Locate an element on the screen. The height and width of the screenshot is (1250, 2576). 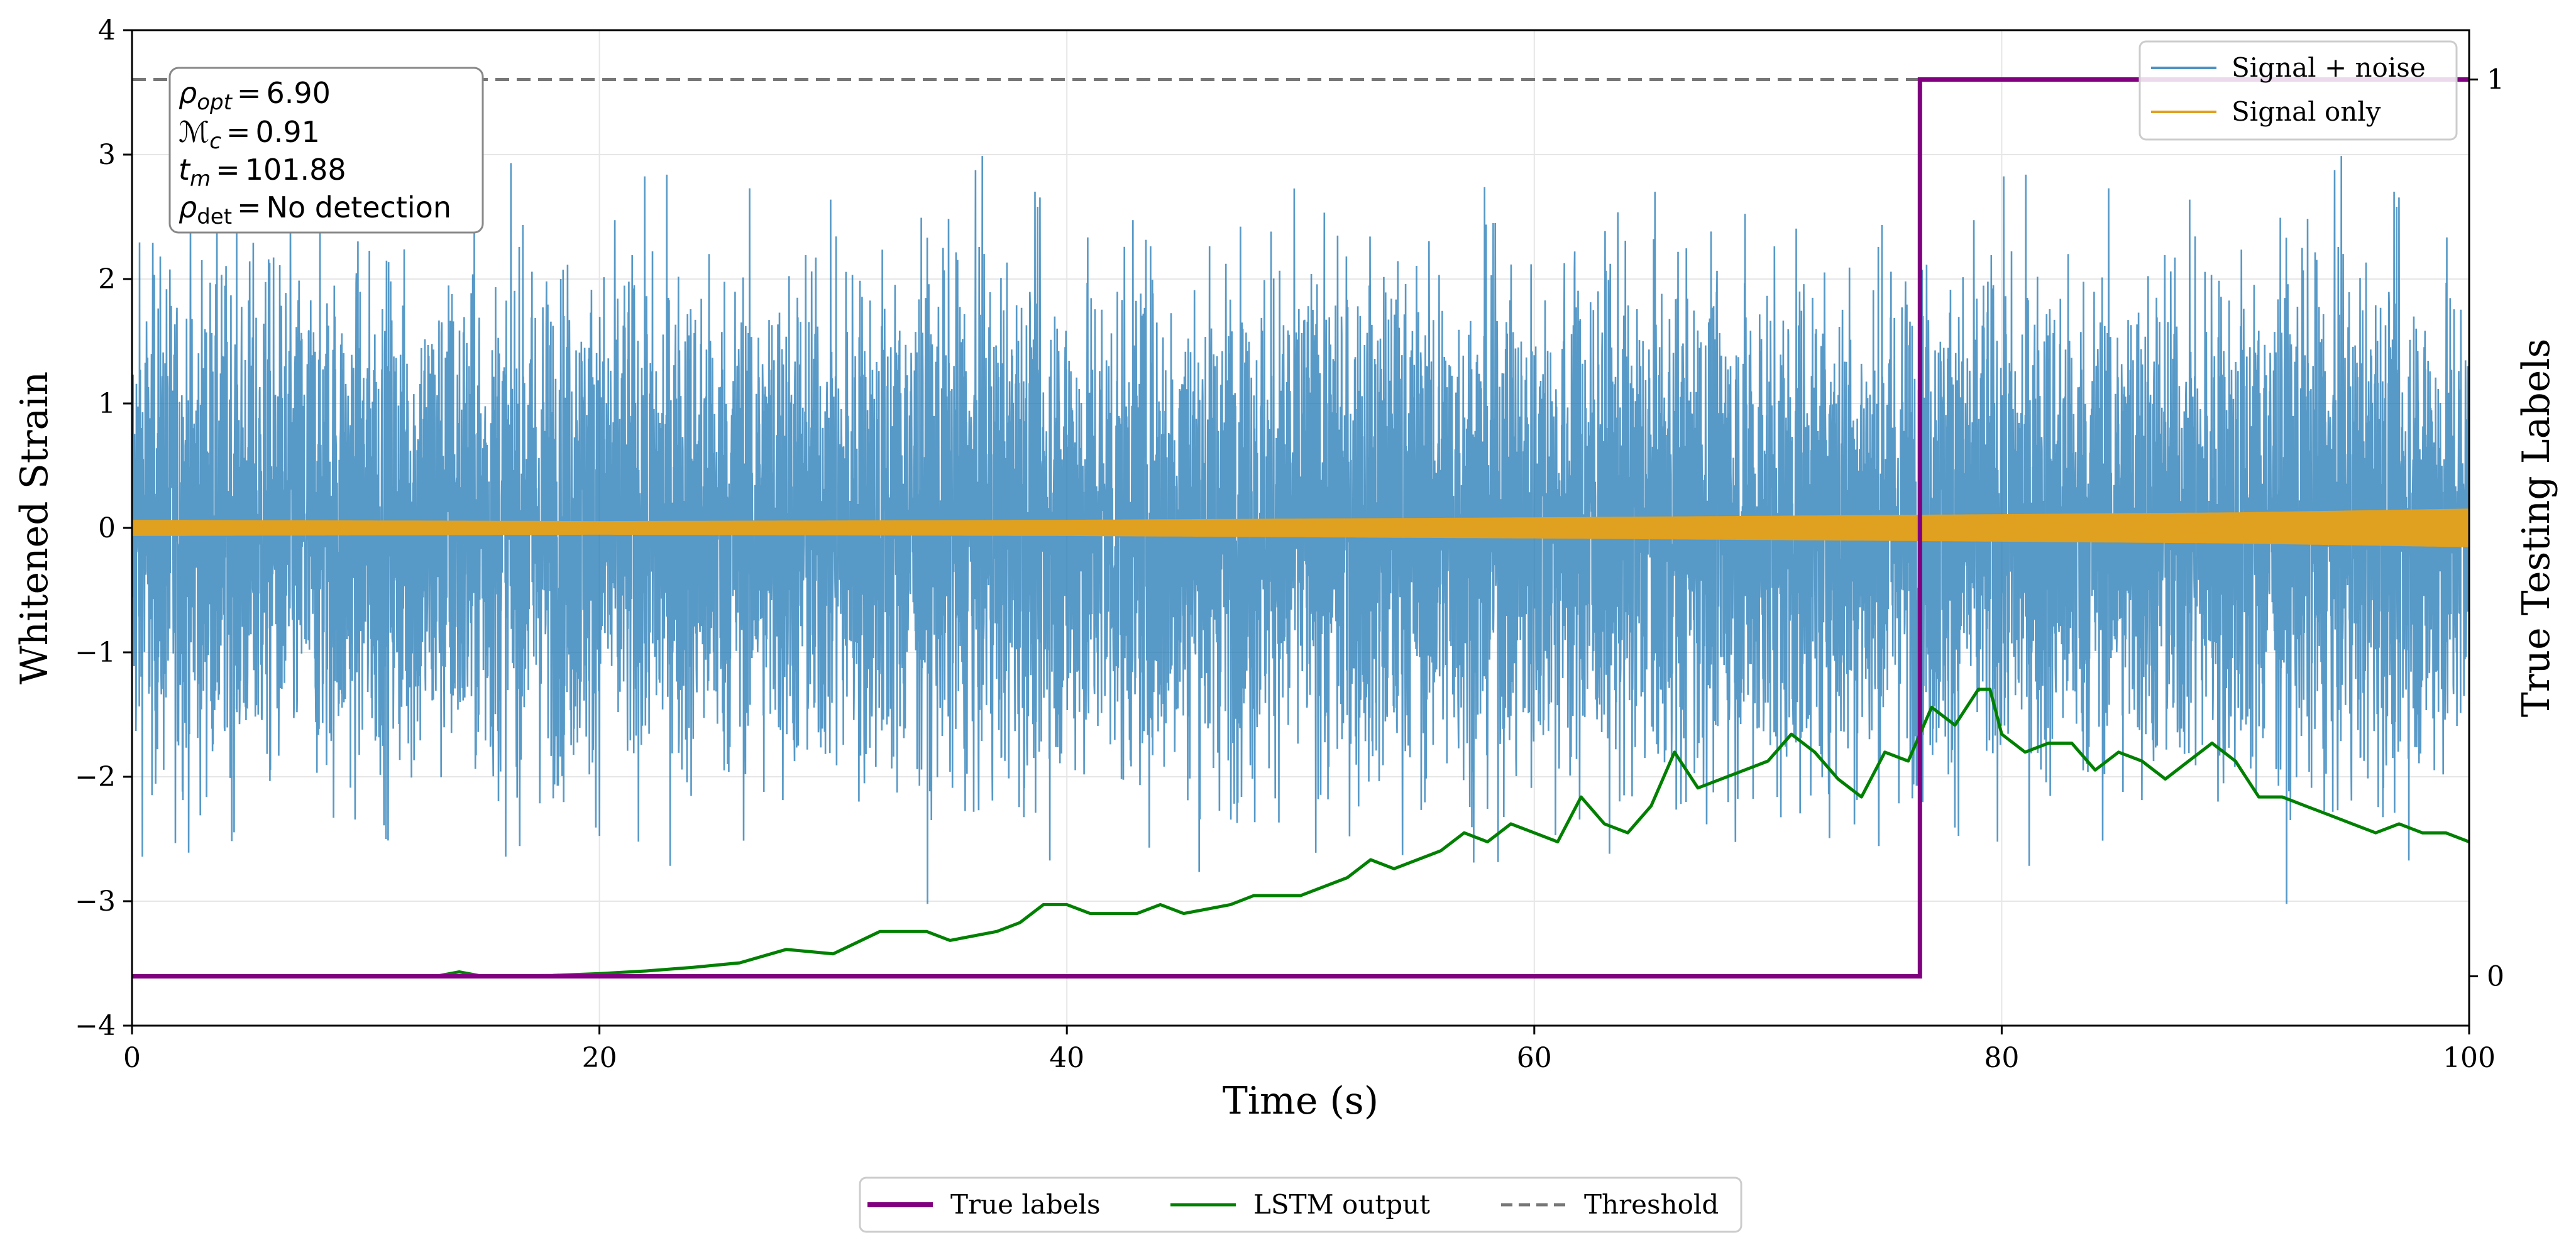
y-left-tick-label: 1 is located at coordinates (107, 404).